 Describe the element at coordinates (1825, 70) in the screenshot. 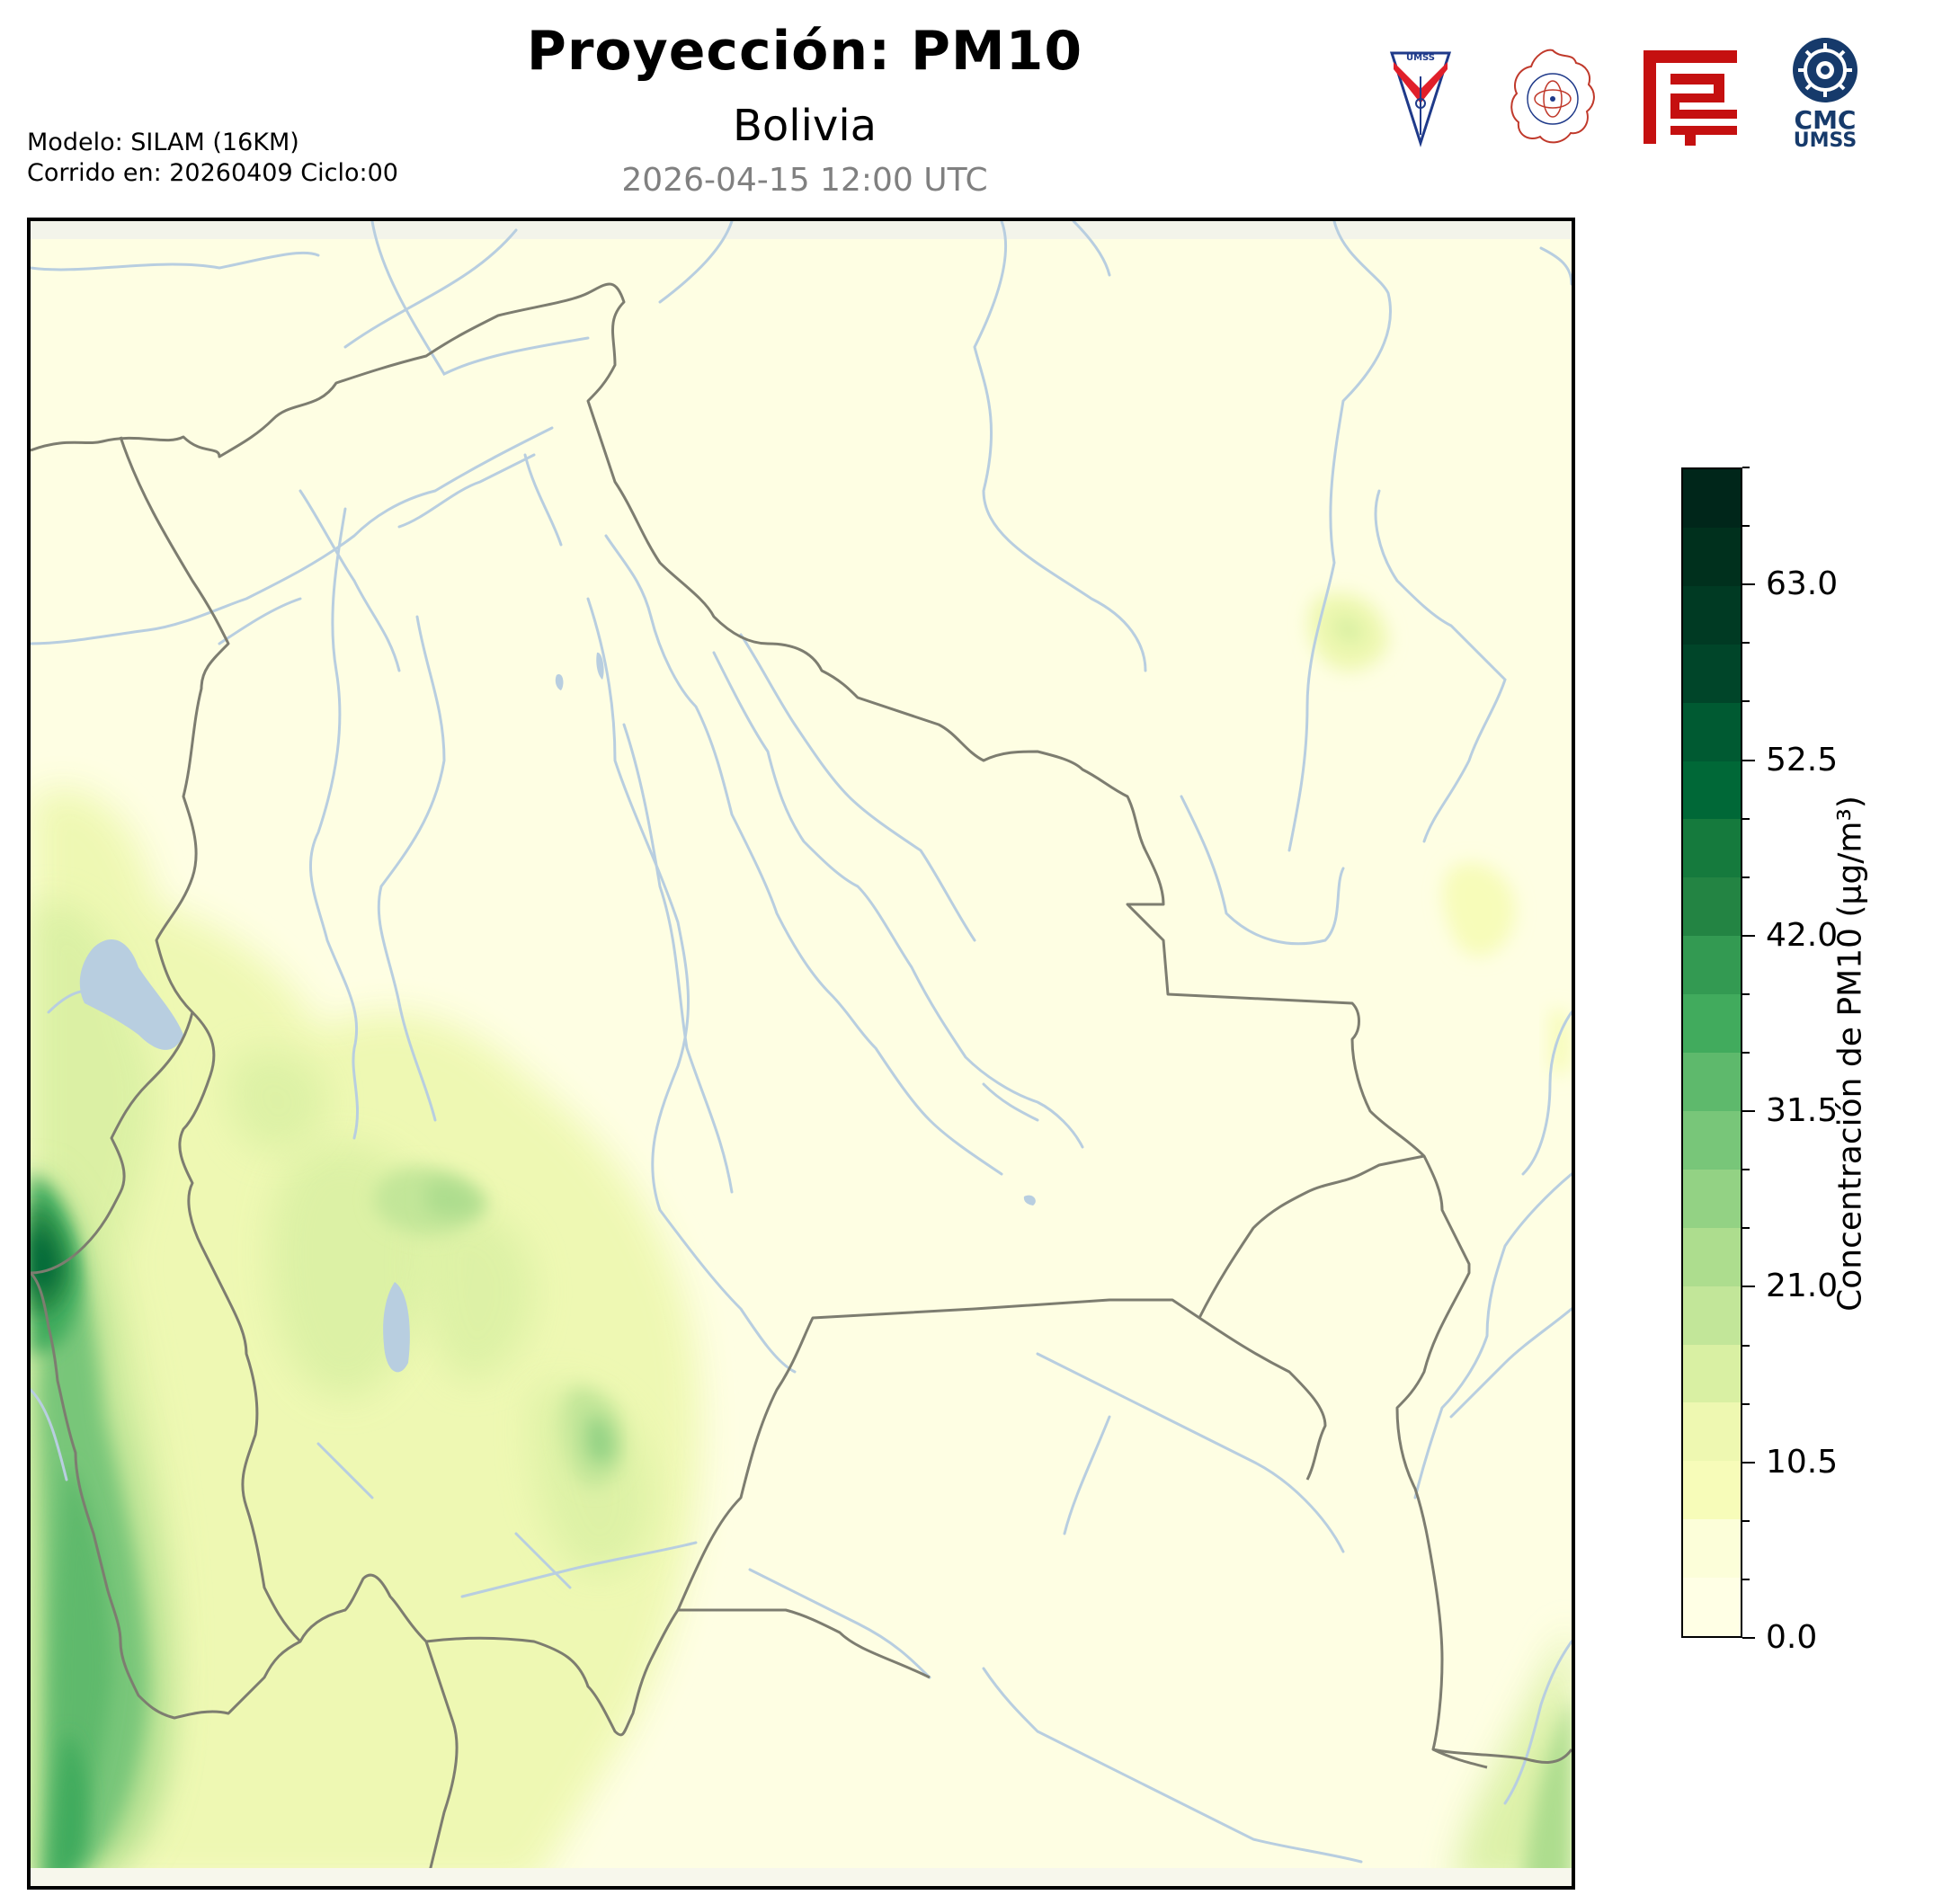

I see `cmc-gear-icon` at that location.